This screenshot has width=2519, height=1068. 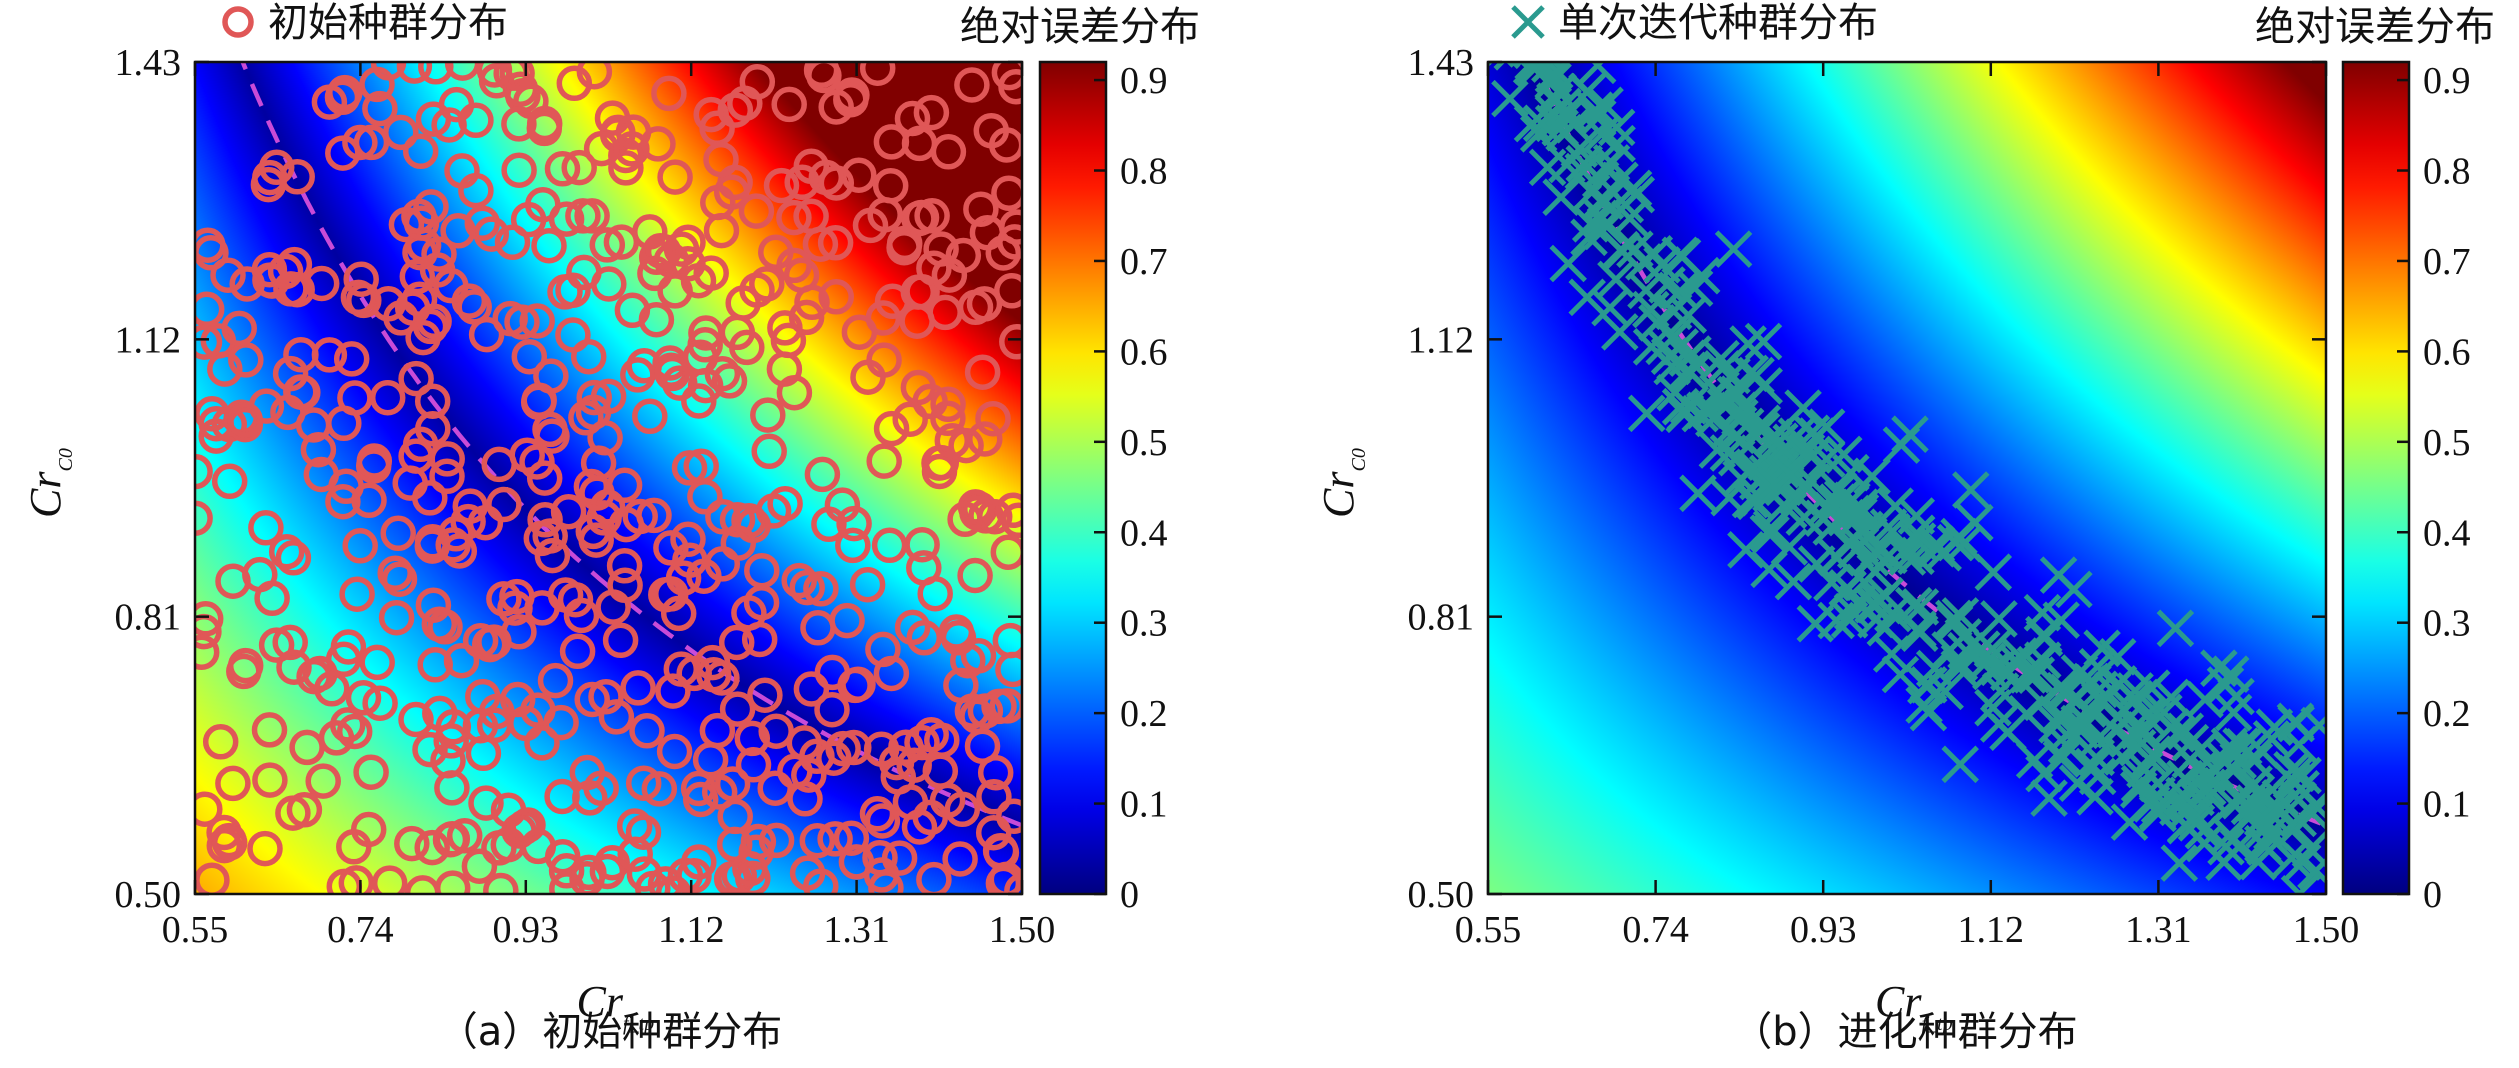 What do you see at coordinates (1144, 262) in the screenshot?
I see `colorbar-tick-label: 0.7` at bounding box center [1144, 262].